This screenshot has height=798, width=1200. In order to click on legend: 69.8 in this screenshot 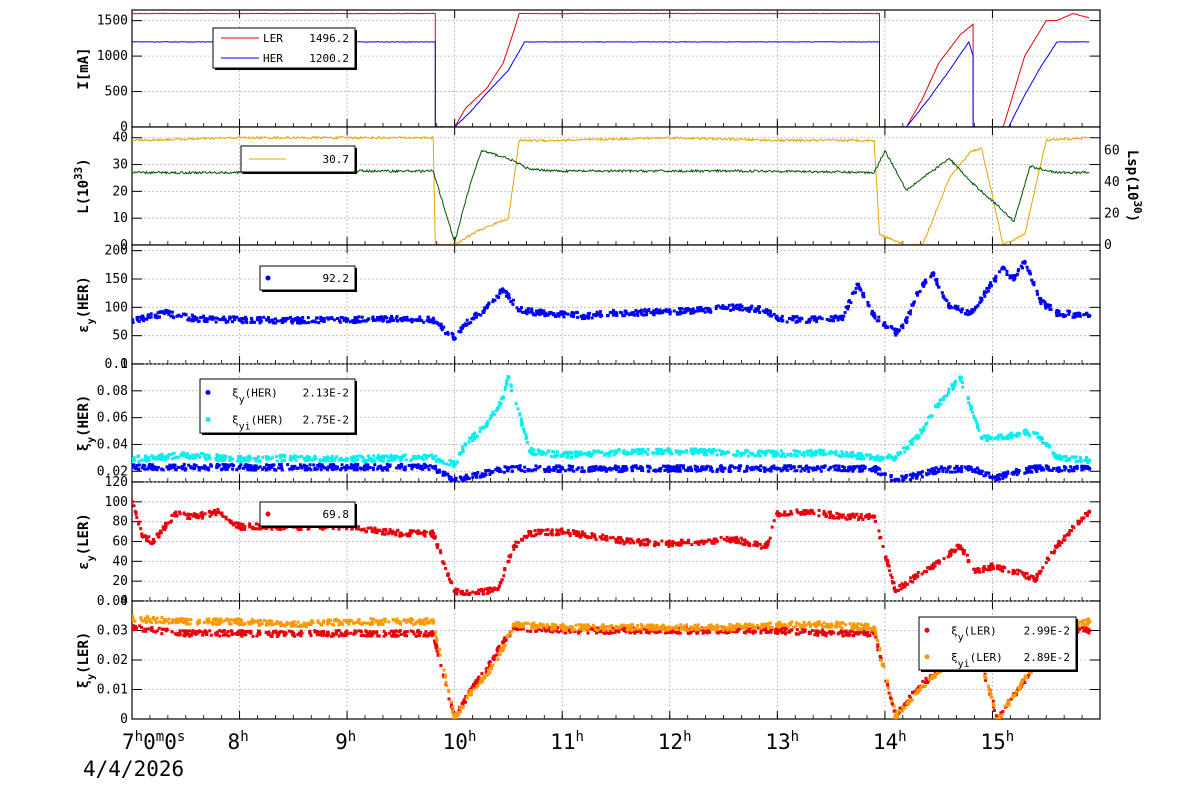, I will do `click(308, 514)`.